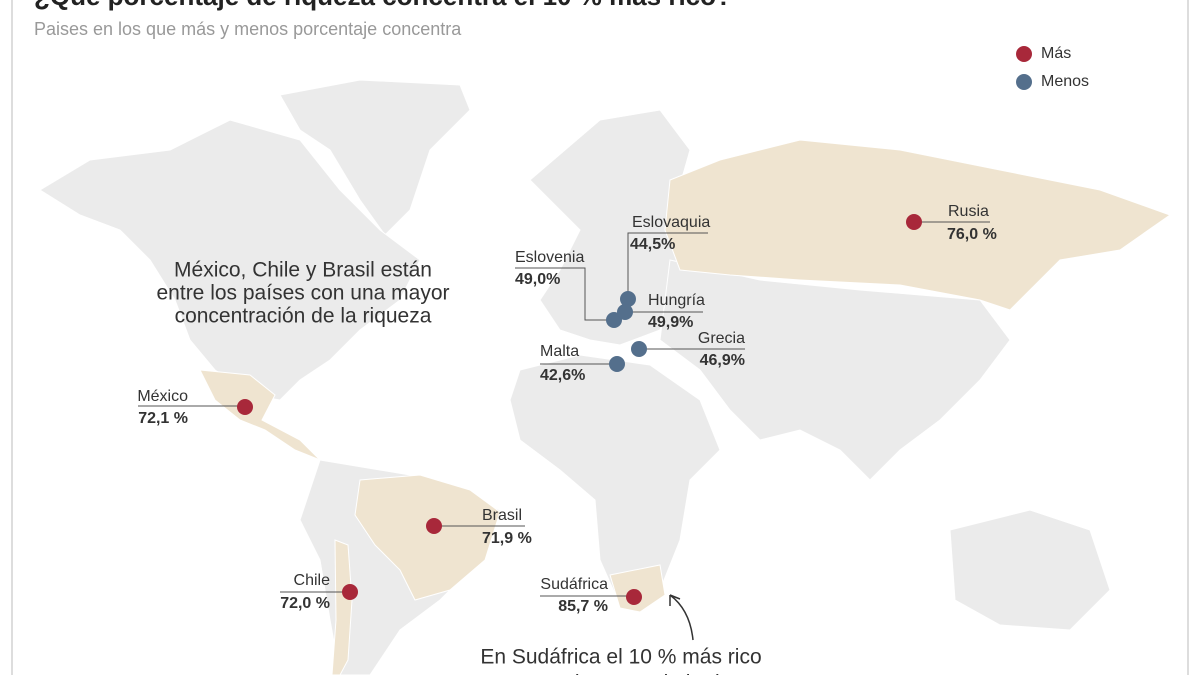  I want to click on annotation: entre los países con una mayor, so click(303, 293).